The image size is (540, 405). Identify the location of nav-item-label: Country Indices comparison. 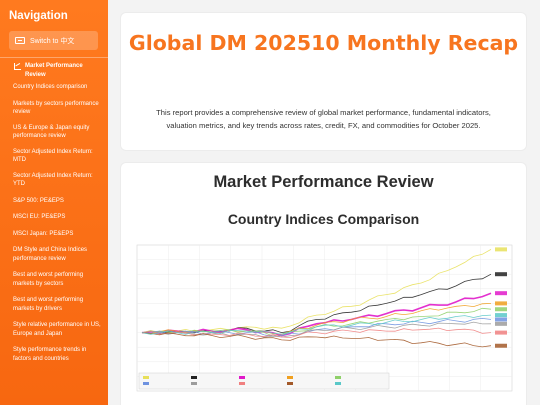
(50, 87).